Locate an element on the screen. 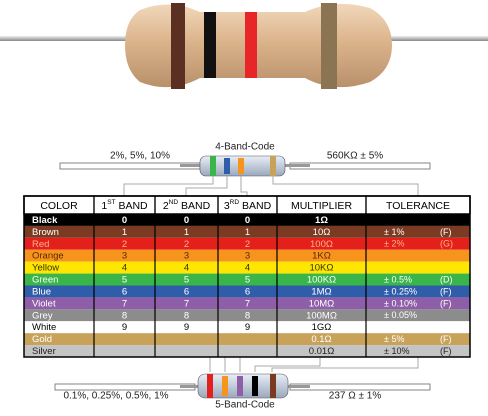 This screenshot has width=488, height=416. tolerance-code: (G) is located at coordinates (446, 244).